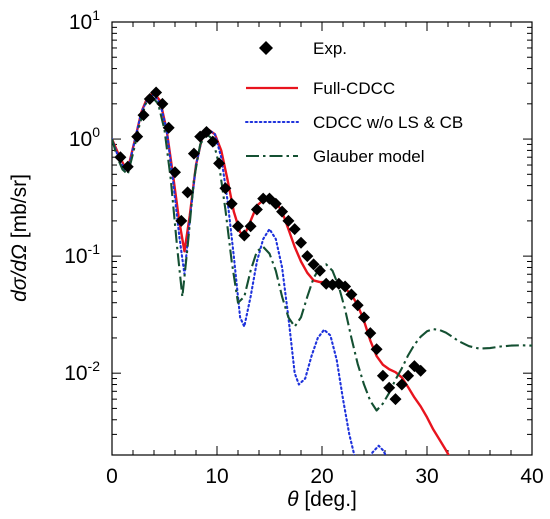 This screenshot has height=519, width=550. Describe the element at coordinates (426, 476) in the screenshot. I see `x-tick-label: 30` at that location.